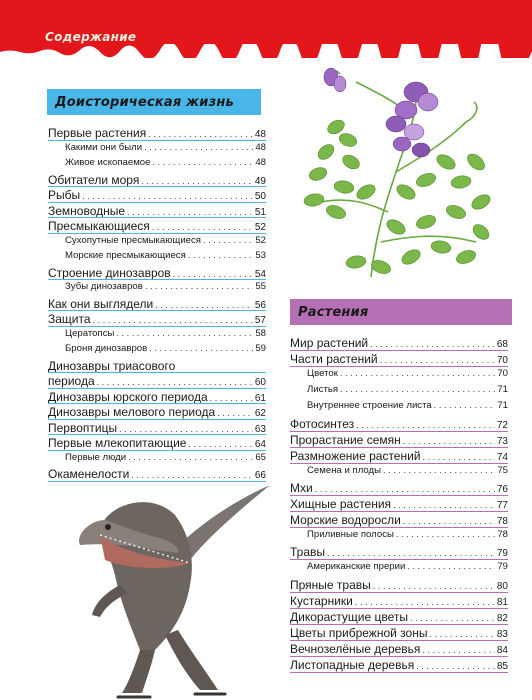 The image size is (532, 700). I want to click on toc-entry-page: 81, so click(502, 602).